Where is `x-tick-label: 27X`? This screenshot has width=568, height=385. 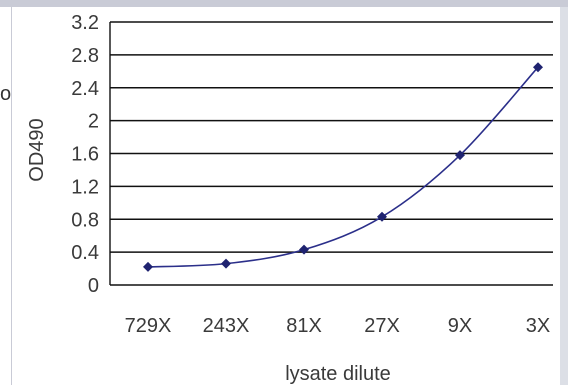
x-tick-label: 27X is located at coordinates (382, 326).